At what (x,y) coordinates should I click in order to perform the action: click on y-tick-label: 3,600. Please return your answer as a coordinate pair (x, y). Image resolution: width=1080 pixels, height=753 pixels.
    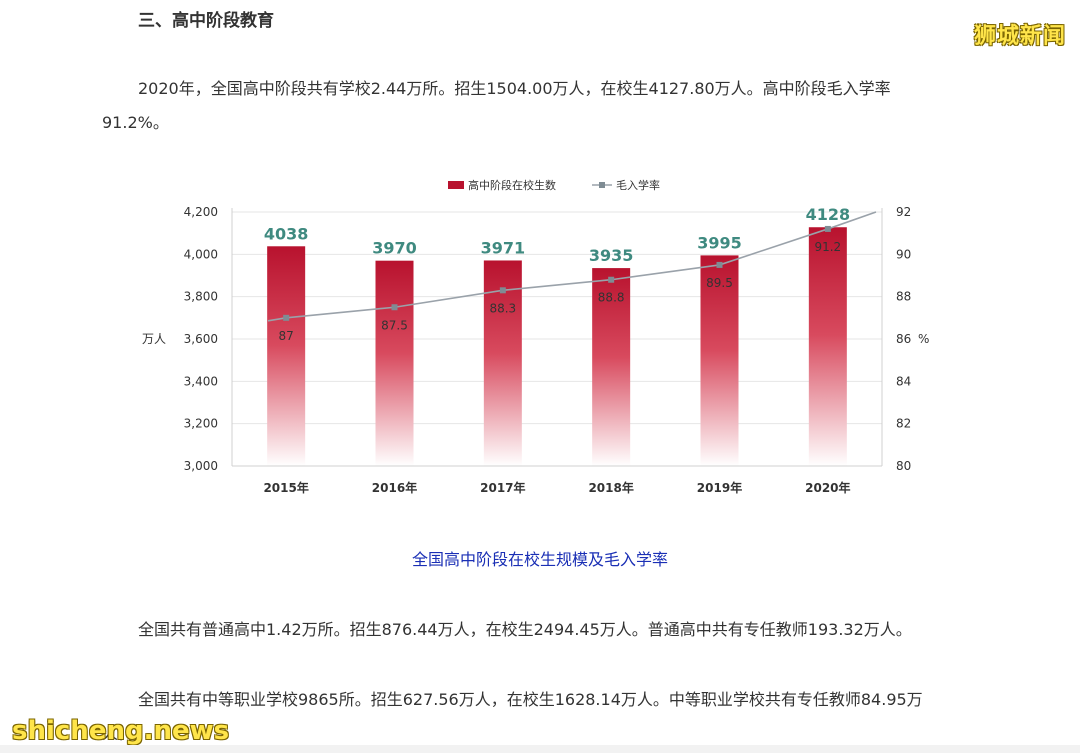
    Looking at the image, I should click on (201, 339).